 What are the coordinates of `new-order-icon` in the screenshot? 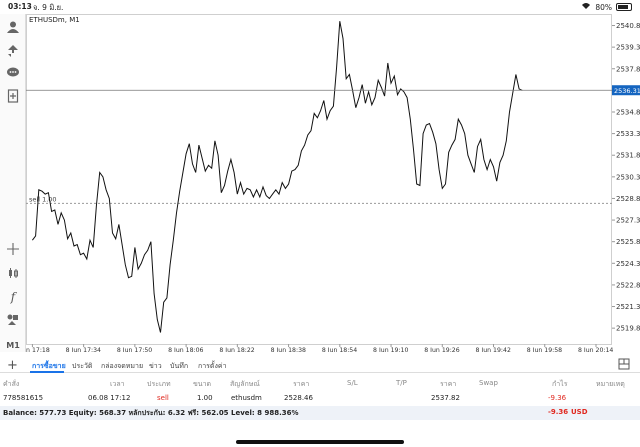 It's located at (13, 96).